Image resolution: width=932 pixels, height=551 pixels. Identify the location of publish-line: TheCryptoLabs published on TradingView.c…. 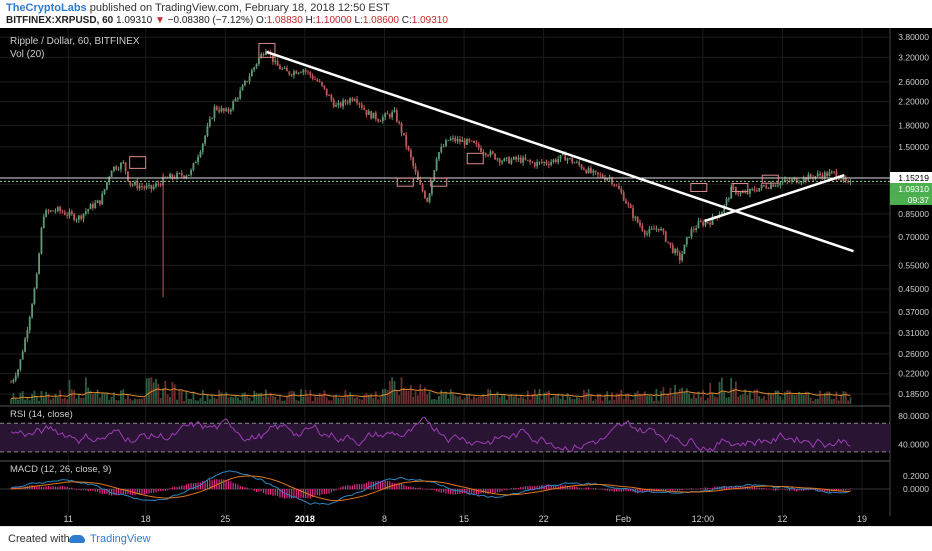
(198, 8).